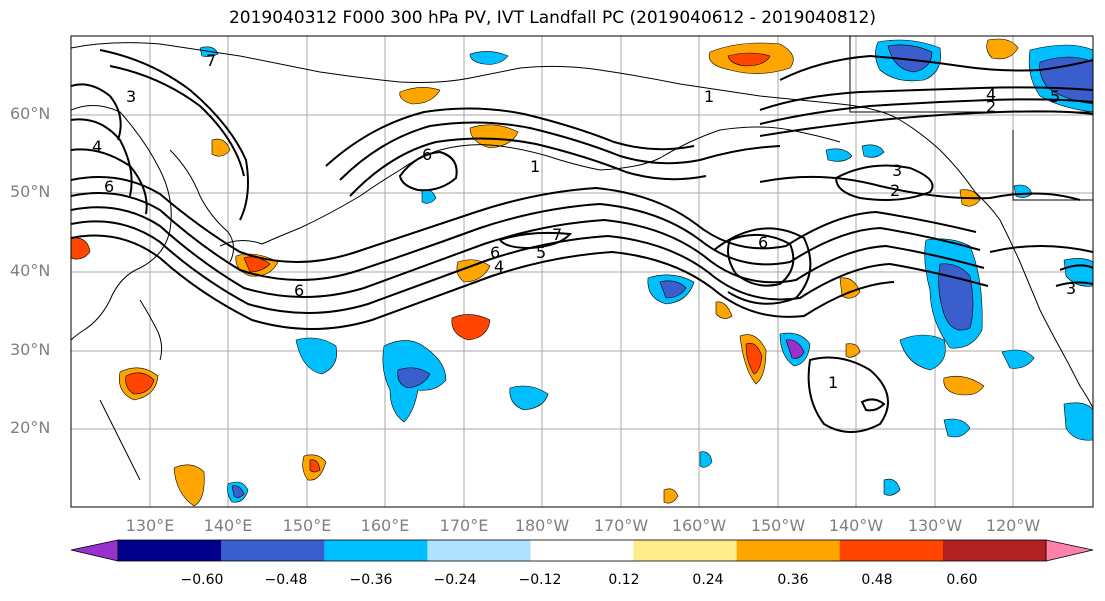 This screenshot has width=1105, height=601. I want to click on lon-label-170e: 170°E, so click(464, 525).